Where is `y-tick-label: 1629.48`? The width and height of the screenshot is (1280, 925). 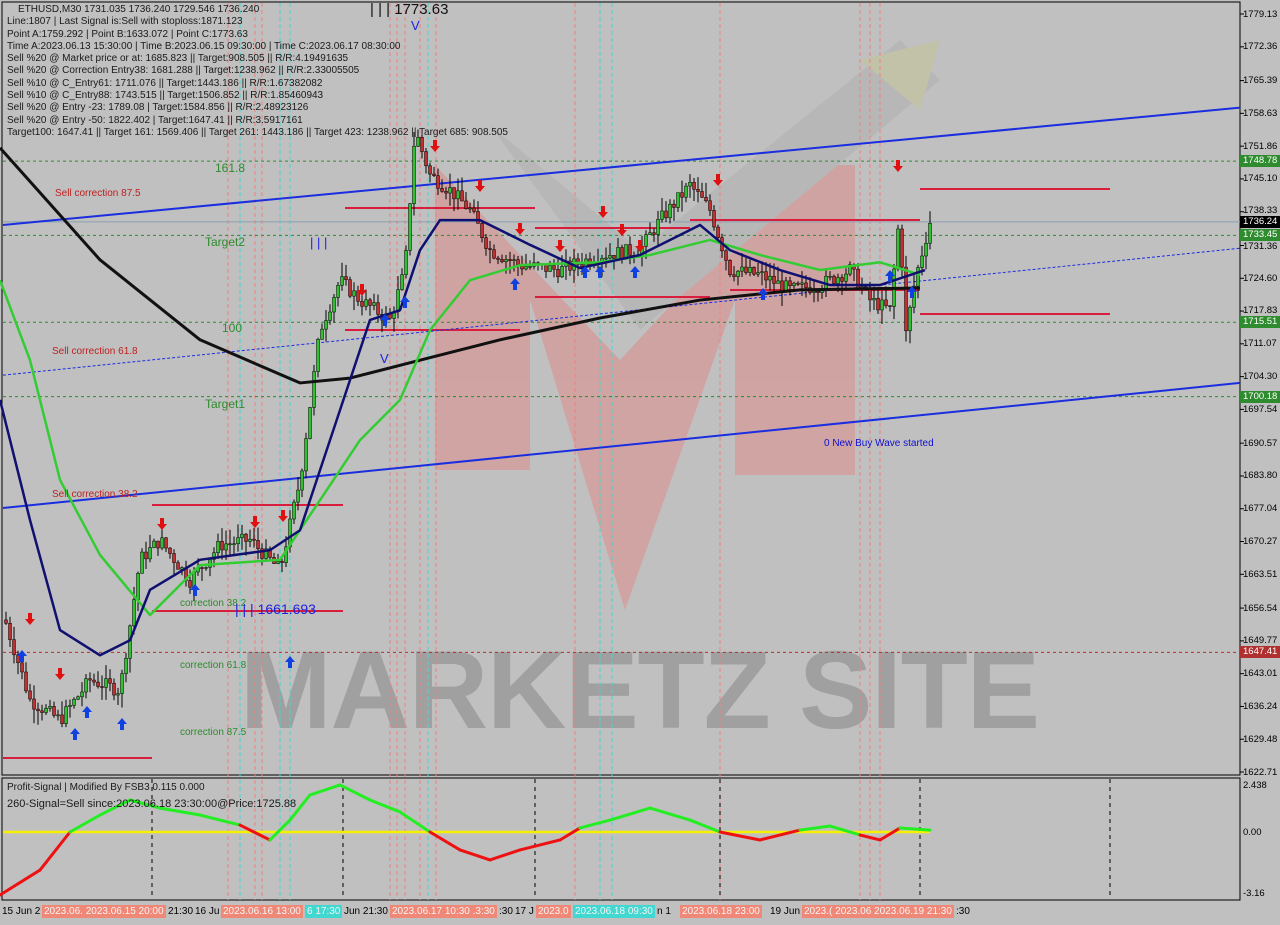 y-tick-label: 1629.48 is located at coordinates (1260, 739).